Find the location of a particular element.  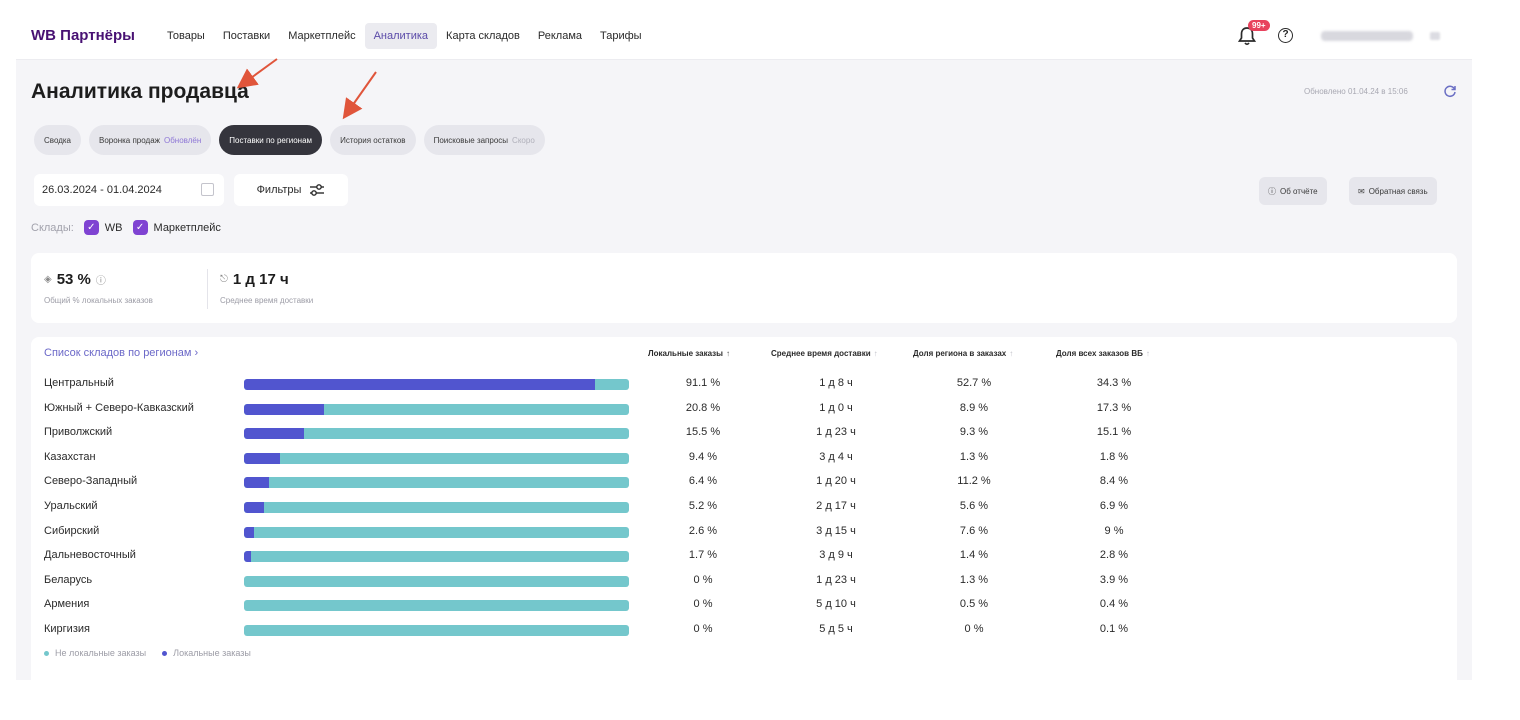

region-share-cell: 1.3 % is located at coordinates (974, 456).